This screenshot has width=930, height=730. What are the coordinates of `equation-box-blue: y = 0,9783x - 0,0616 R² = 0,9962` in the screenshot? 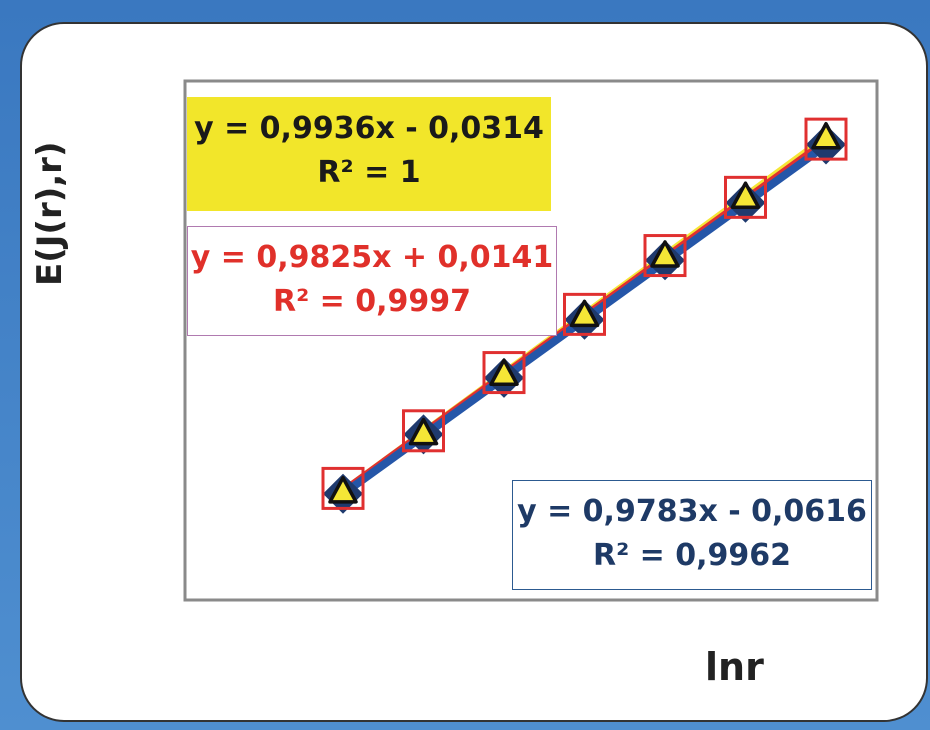 It's located at (692, 535).